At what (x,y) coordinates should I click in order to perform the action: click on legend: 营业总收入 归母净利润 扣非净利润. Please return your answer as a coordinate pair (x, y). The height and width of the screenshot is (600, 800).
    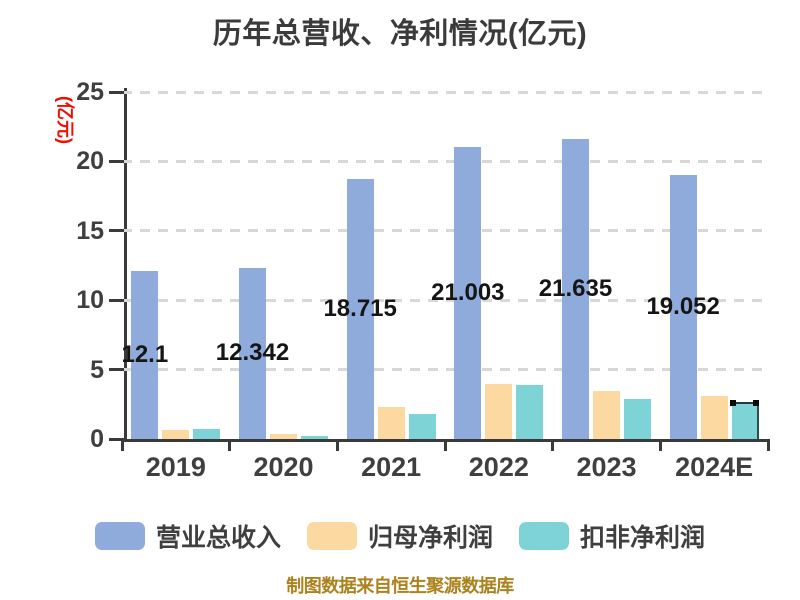
    Looking at the image, I should click on (400, 536).